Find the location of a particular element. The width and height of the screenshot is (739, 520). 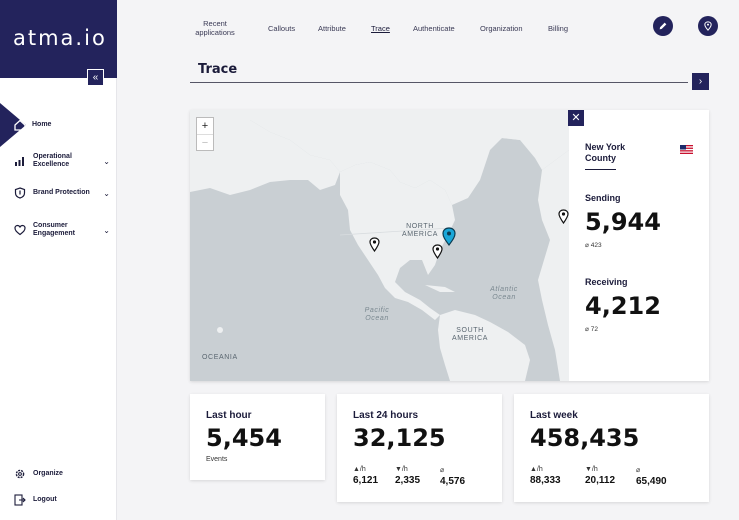

next-button: › is located at coordinates (700, 81).